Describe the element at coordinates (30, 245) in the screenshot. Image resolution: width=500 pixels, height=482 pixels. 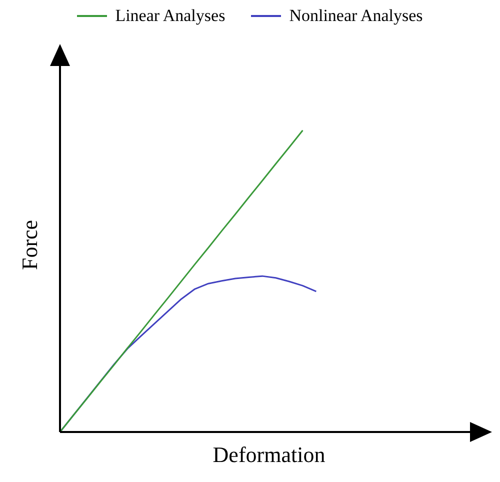
I see `y-axis-title: Force` at that location.